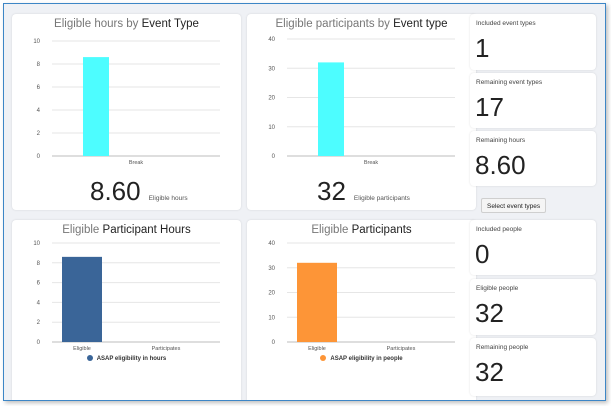 The image size is (611, 406). What do you see at coordinates (381, 198) in the screenshot?
I see `eligible-participants-label: Eligible participants` at bounding box center [381, 198].